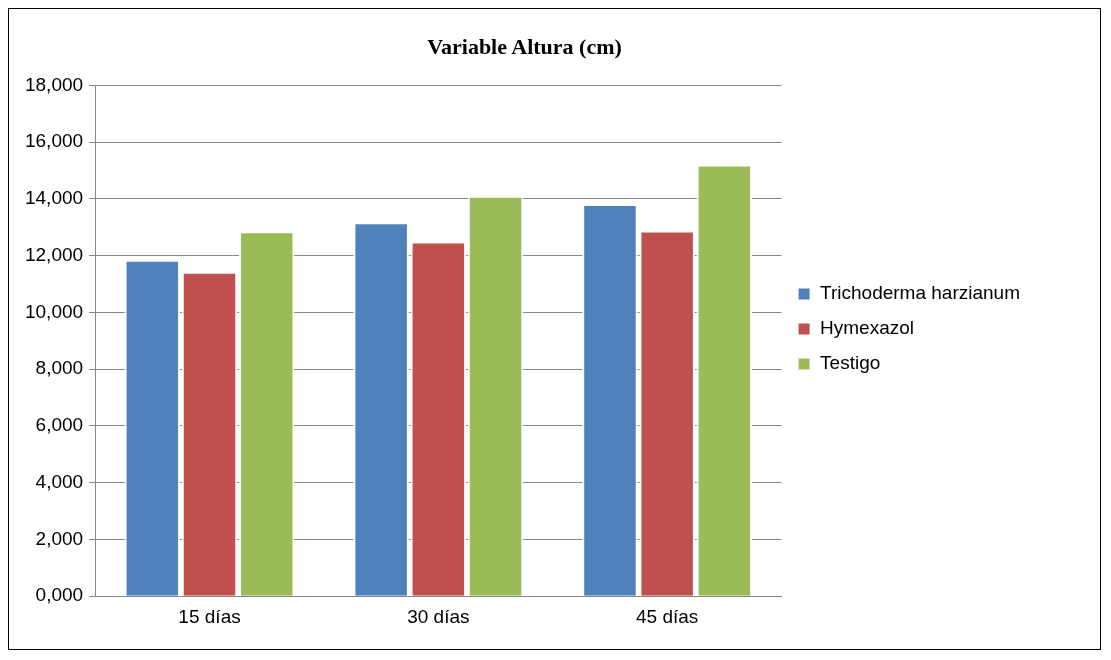 This screenshot has height=660, width=1111. I want to click on y-tick-label: 2,000, so click(59, 538).